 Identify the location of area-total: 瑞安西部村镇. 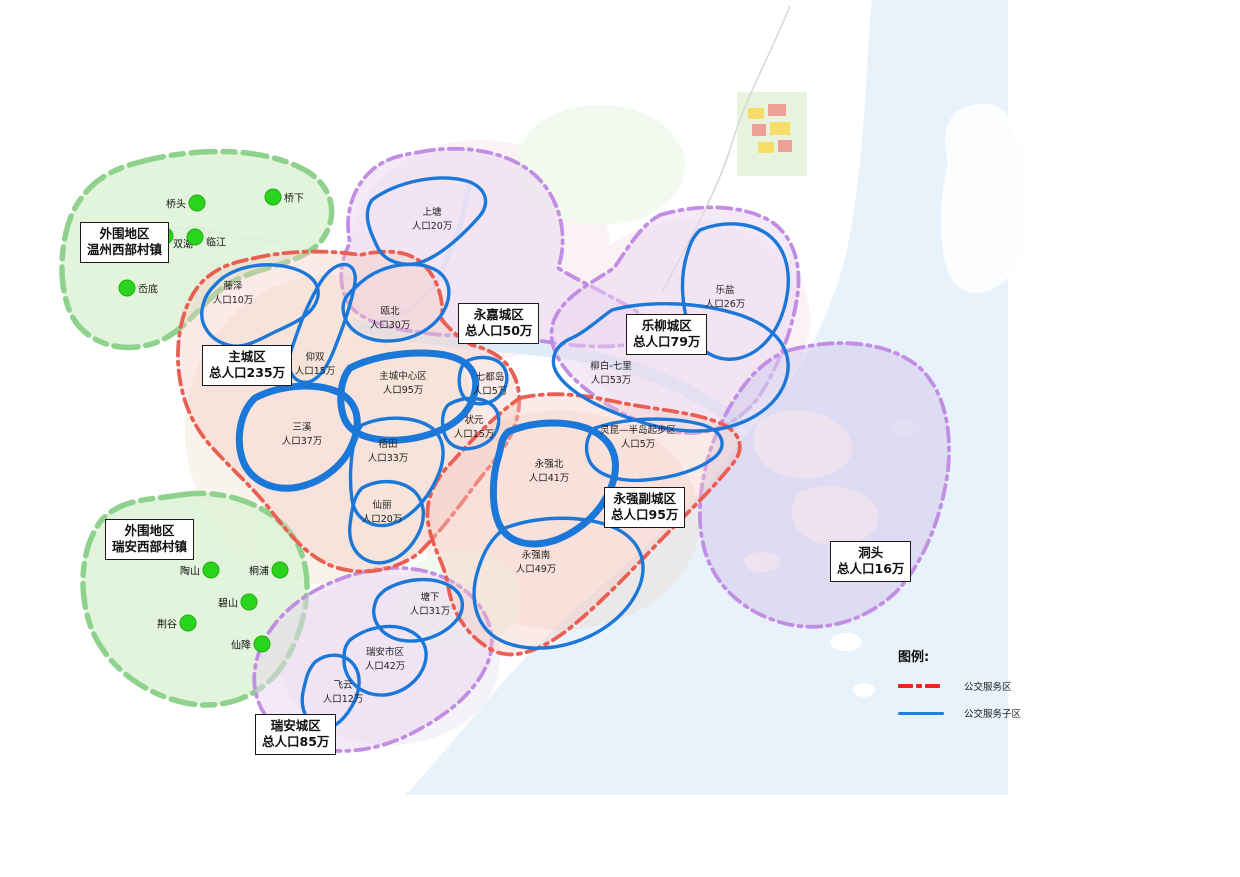
(150, 547).